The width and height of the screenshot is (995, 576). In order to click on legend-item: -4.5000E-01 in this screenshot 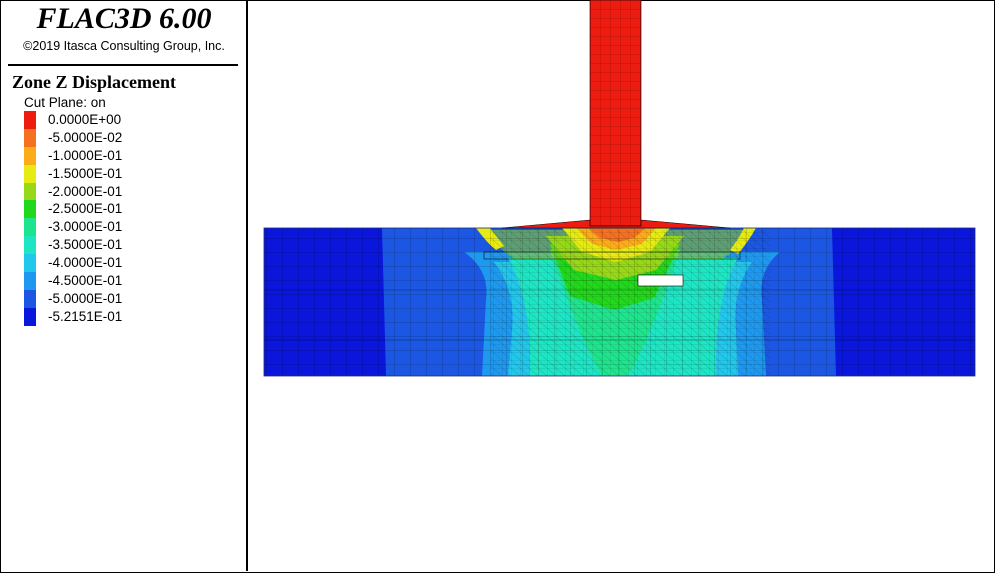, I will do `click(129, 281)`.